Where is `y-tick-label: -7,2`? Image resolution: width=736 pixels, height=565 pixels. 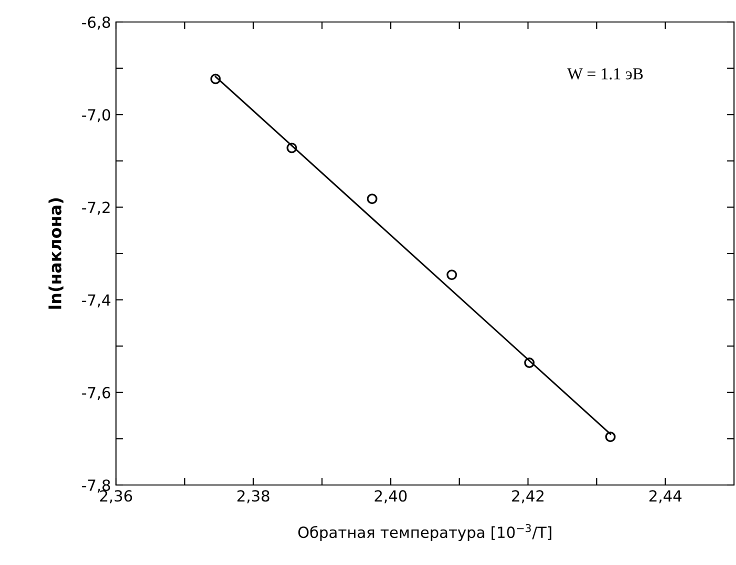 y-tick-label: -7,2 is located at coordinates (96, 208).